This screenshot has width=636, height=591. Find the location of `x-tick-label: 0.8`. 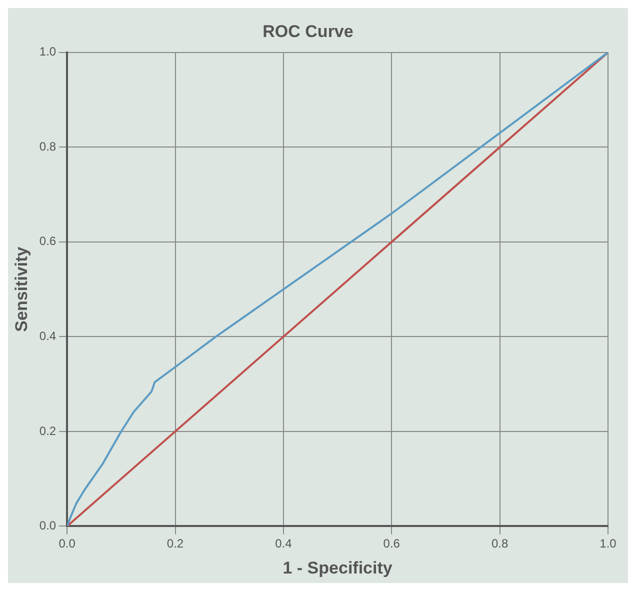

x-tick-label: 0.8 is located at coordinates (499, 543).